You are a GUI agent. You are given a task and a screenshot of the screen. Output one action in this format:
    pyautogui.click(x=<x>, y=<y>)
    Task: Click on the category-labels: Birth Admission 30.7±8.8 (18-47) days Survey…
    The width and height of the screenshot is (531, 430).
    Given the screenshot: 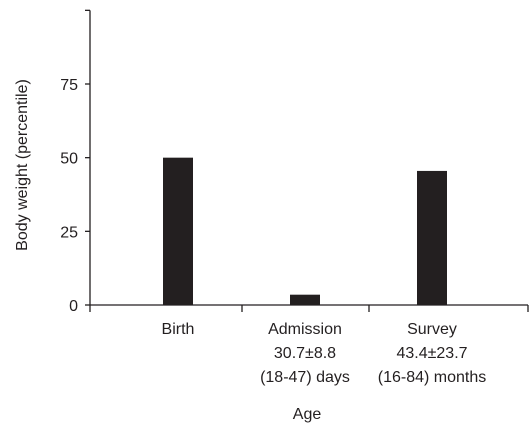 What is the action you would take?
    pyautogui.click(x=324, y=353)
    